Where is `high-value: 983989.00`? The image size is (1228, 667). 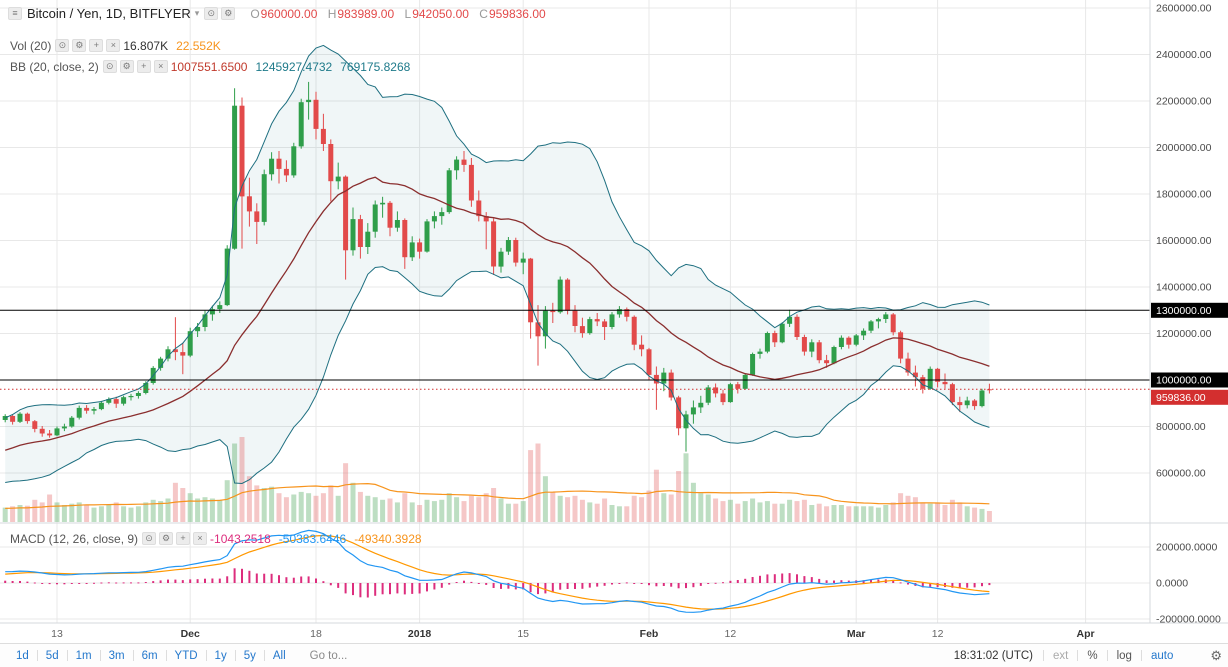
high-value: 983989.00 is located at coordinates (366, 13).